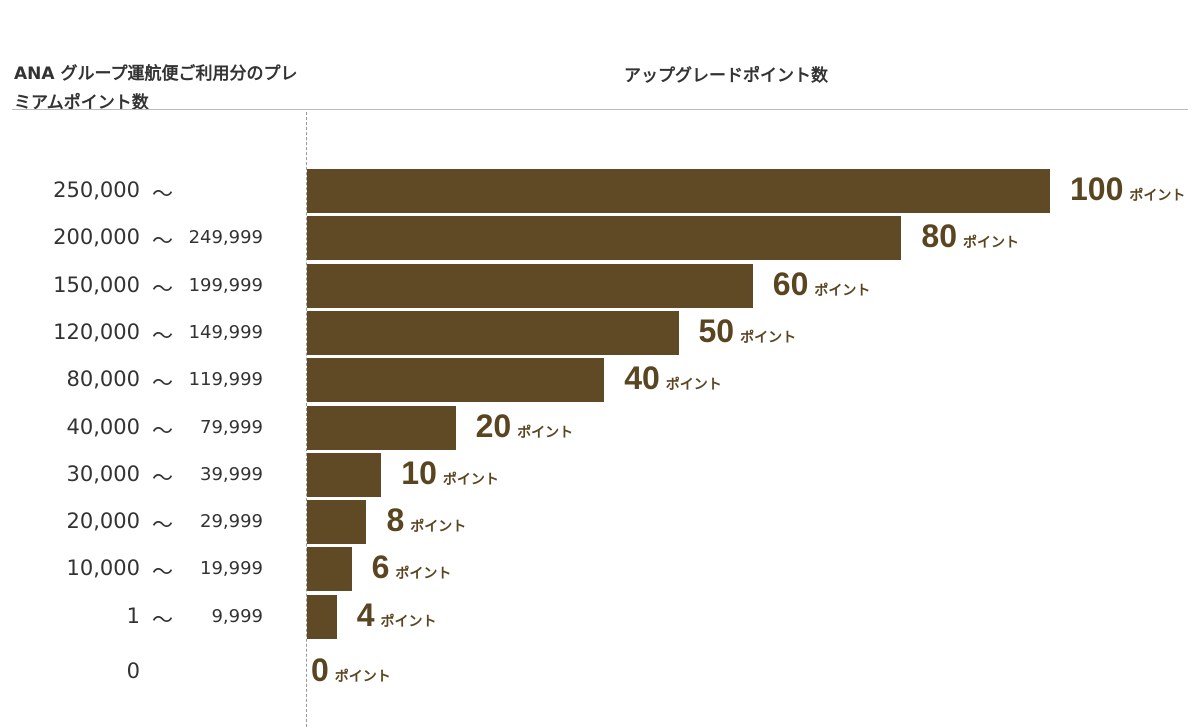 This screenshot has width=1200, height=727. Describe the element at coordinates (225, 285) in the screenshot. I see `category-label-to: 199,999` at that location.